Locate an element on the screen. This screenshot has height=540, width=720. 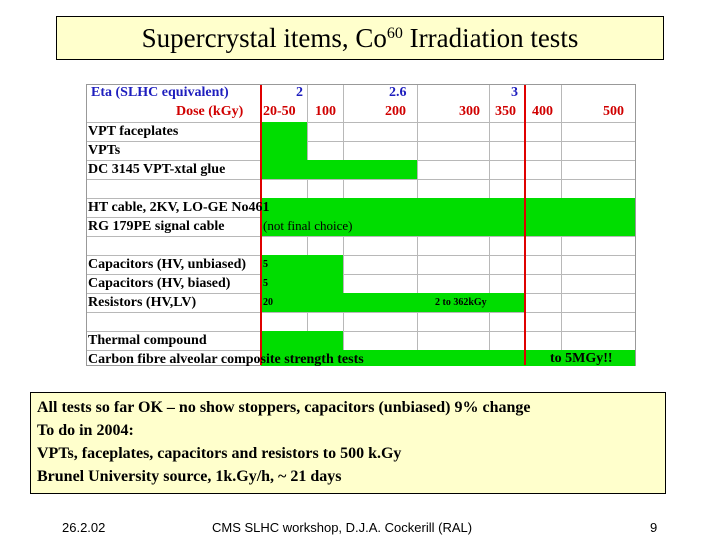
dose-value: 500 is located at coordinates (613, 111).